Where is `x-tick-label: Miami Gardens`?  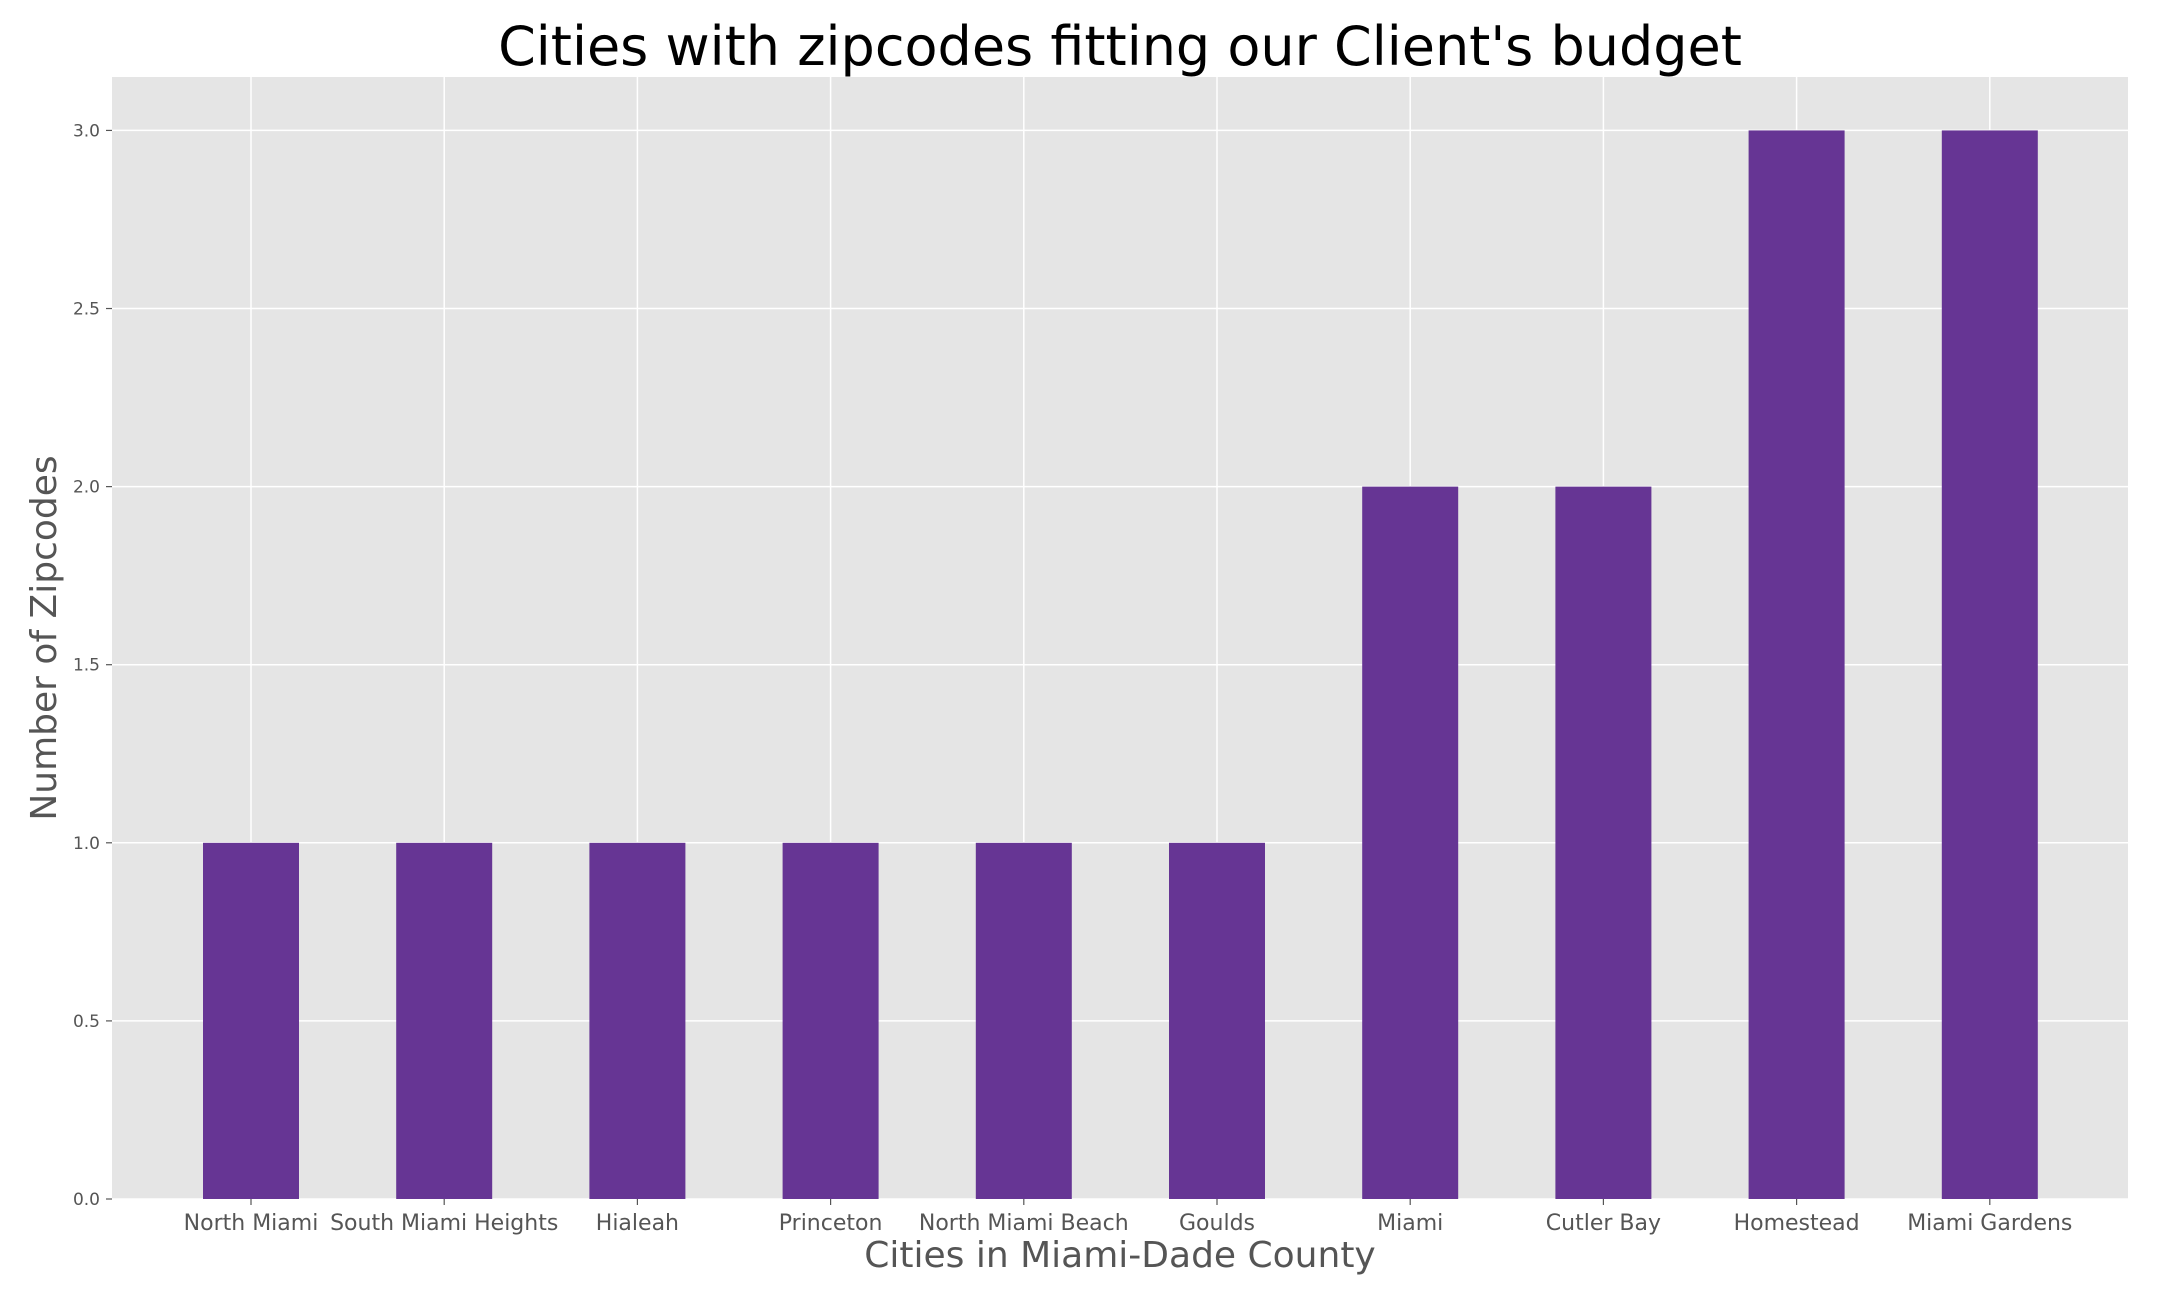 x-tick-label: Miami Gardens is located at coordinates (1989, 1223).